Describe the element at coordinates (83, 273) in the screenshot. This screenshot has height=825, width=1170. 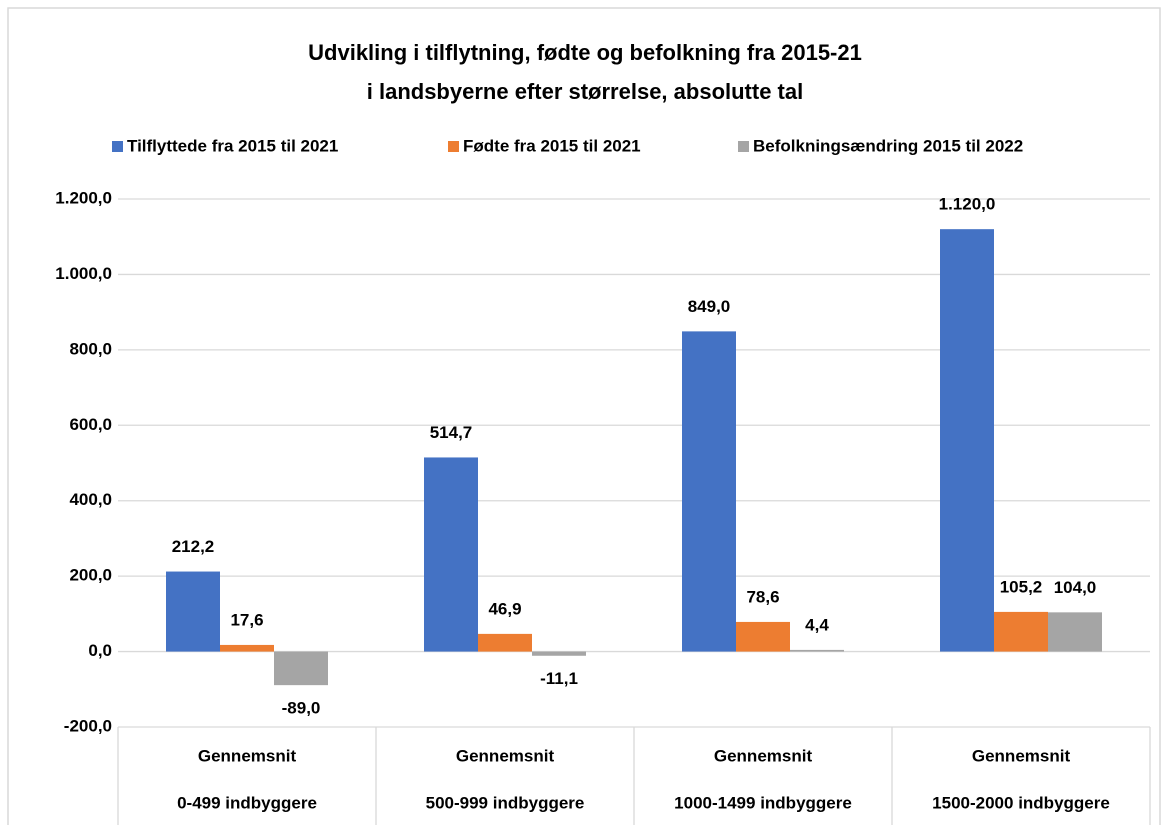
I see `y-tick-label: 1.000,0` at that location.